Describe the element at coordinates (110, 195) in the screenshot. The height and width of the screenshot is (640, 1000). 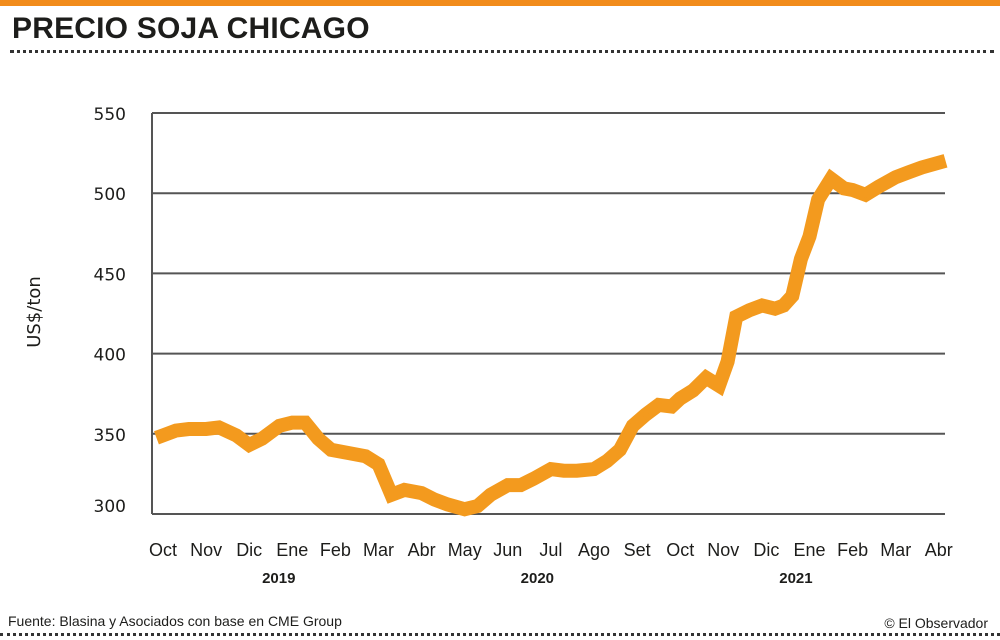
I see `y-tick-label-500: 500` at that location.